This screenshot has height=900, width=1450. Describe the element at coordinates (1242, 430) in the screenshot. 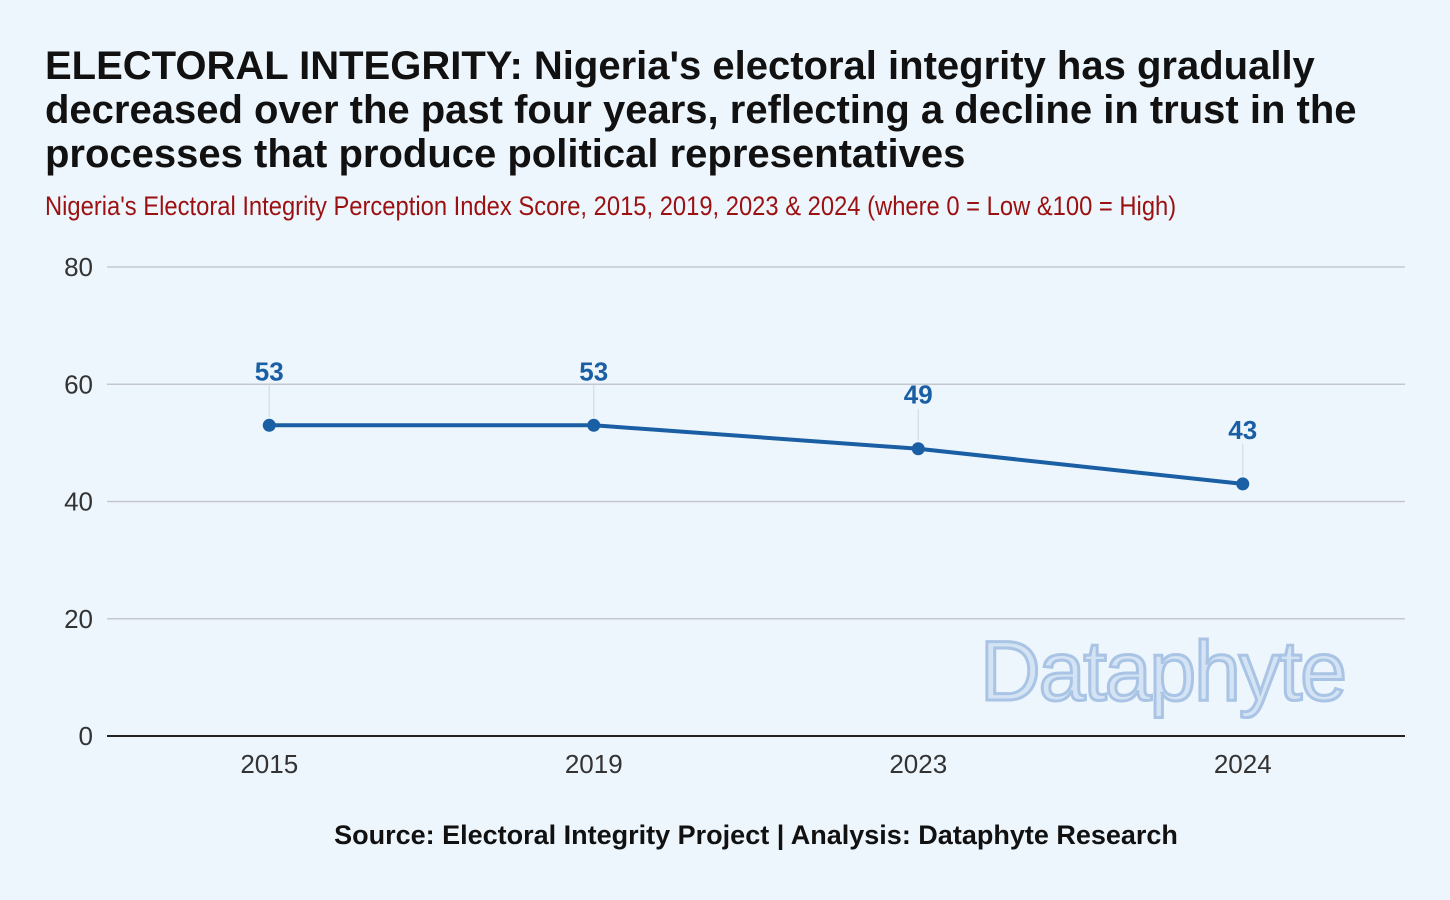

I see `data-label: 43` at that location.